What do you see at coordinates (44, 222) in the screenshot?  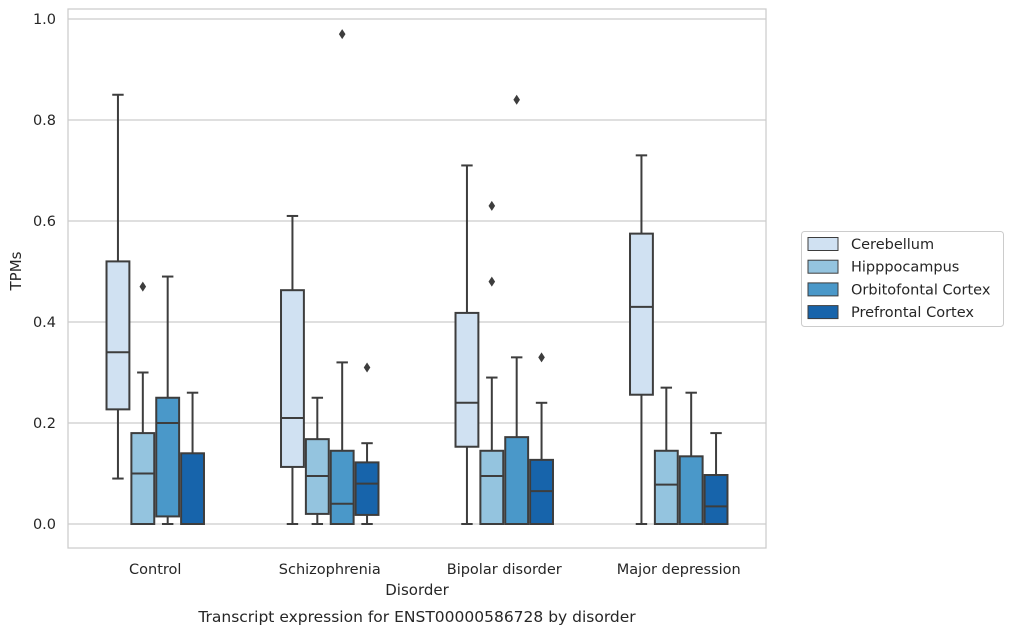 I see `y-tick-label: 0.6` at bounding box center [44, 222].